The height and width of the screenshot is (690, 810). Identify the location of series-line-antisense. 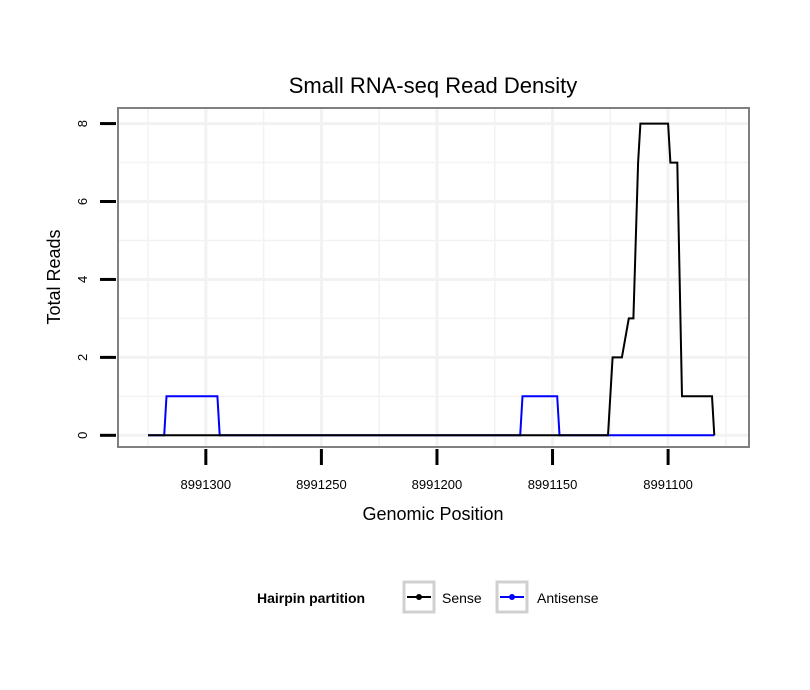
(431, 416).